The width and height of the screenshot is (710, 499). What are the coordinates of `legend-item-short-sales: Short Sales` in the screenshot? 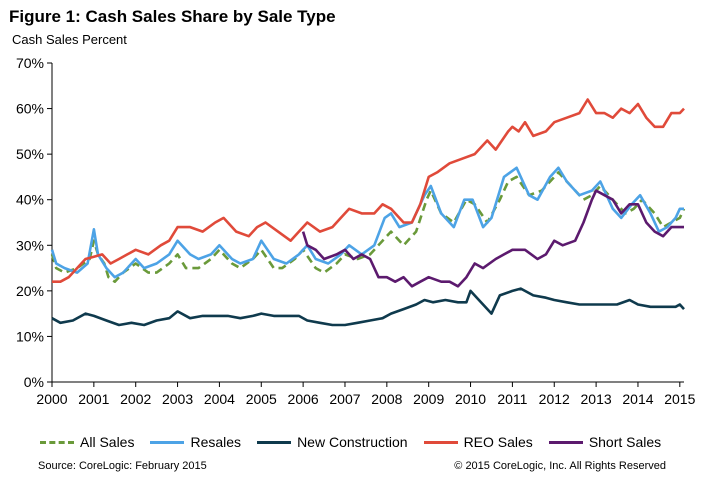 It's located at (605, 442).